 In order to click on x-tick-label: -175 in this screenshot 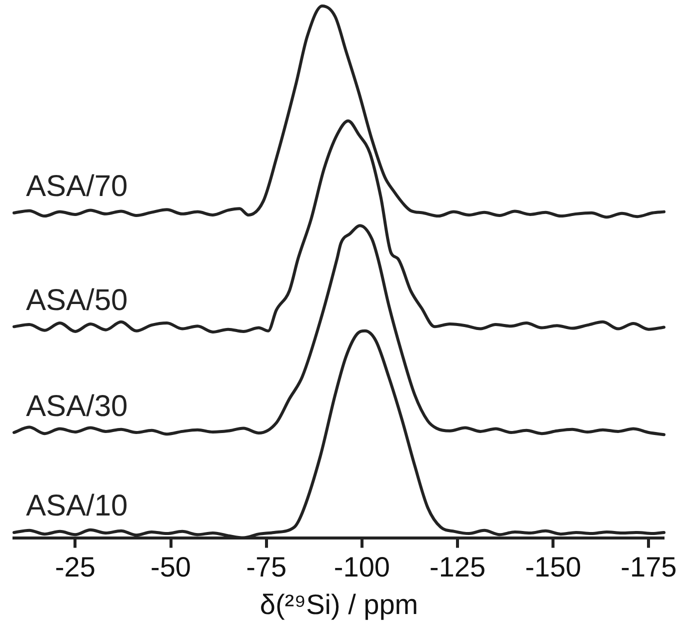, I will do `click(648, 566)`.